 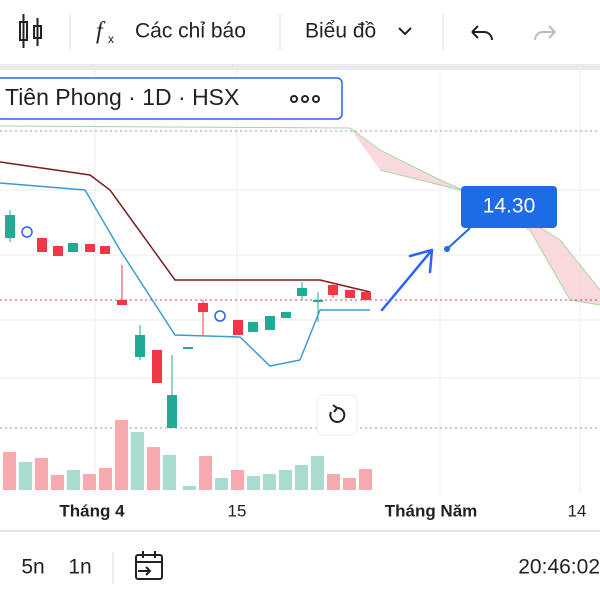 I want to click on symbol-label: Tiên Phong · 1D · HSX, so click(x=122, y=97).